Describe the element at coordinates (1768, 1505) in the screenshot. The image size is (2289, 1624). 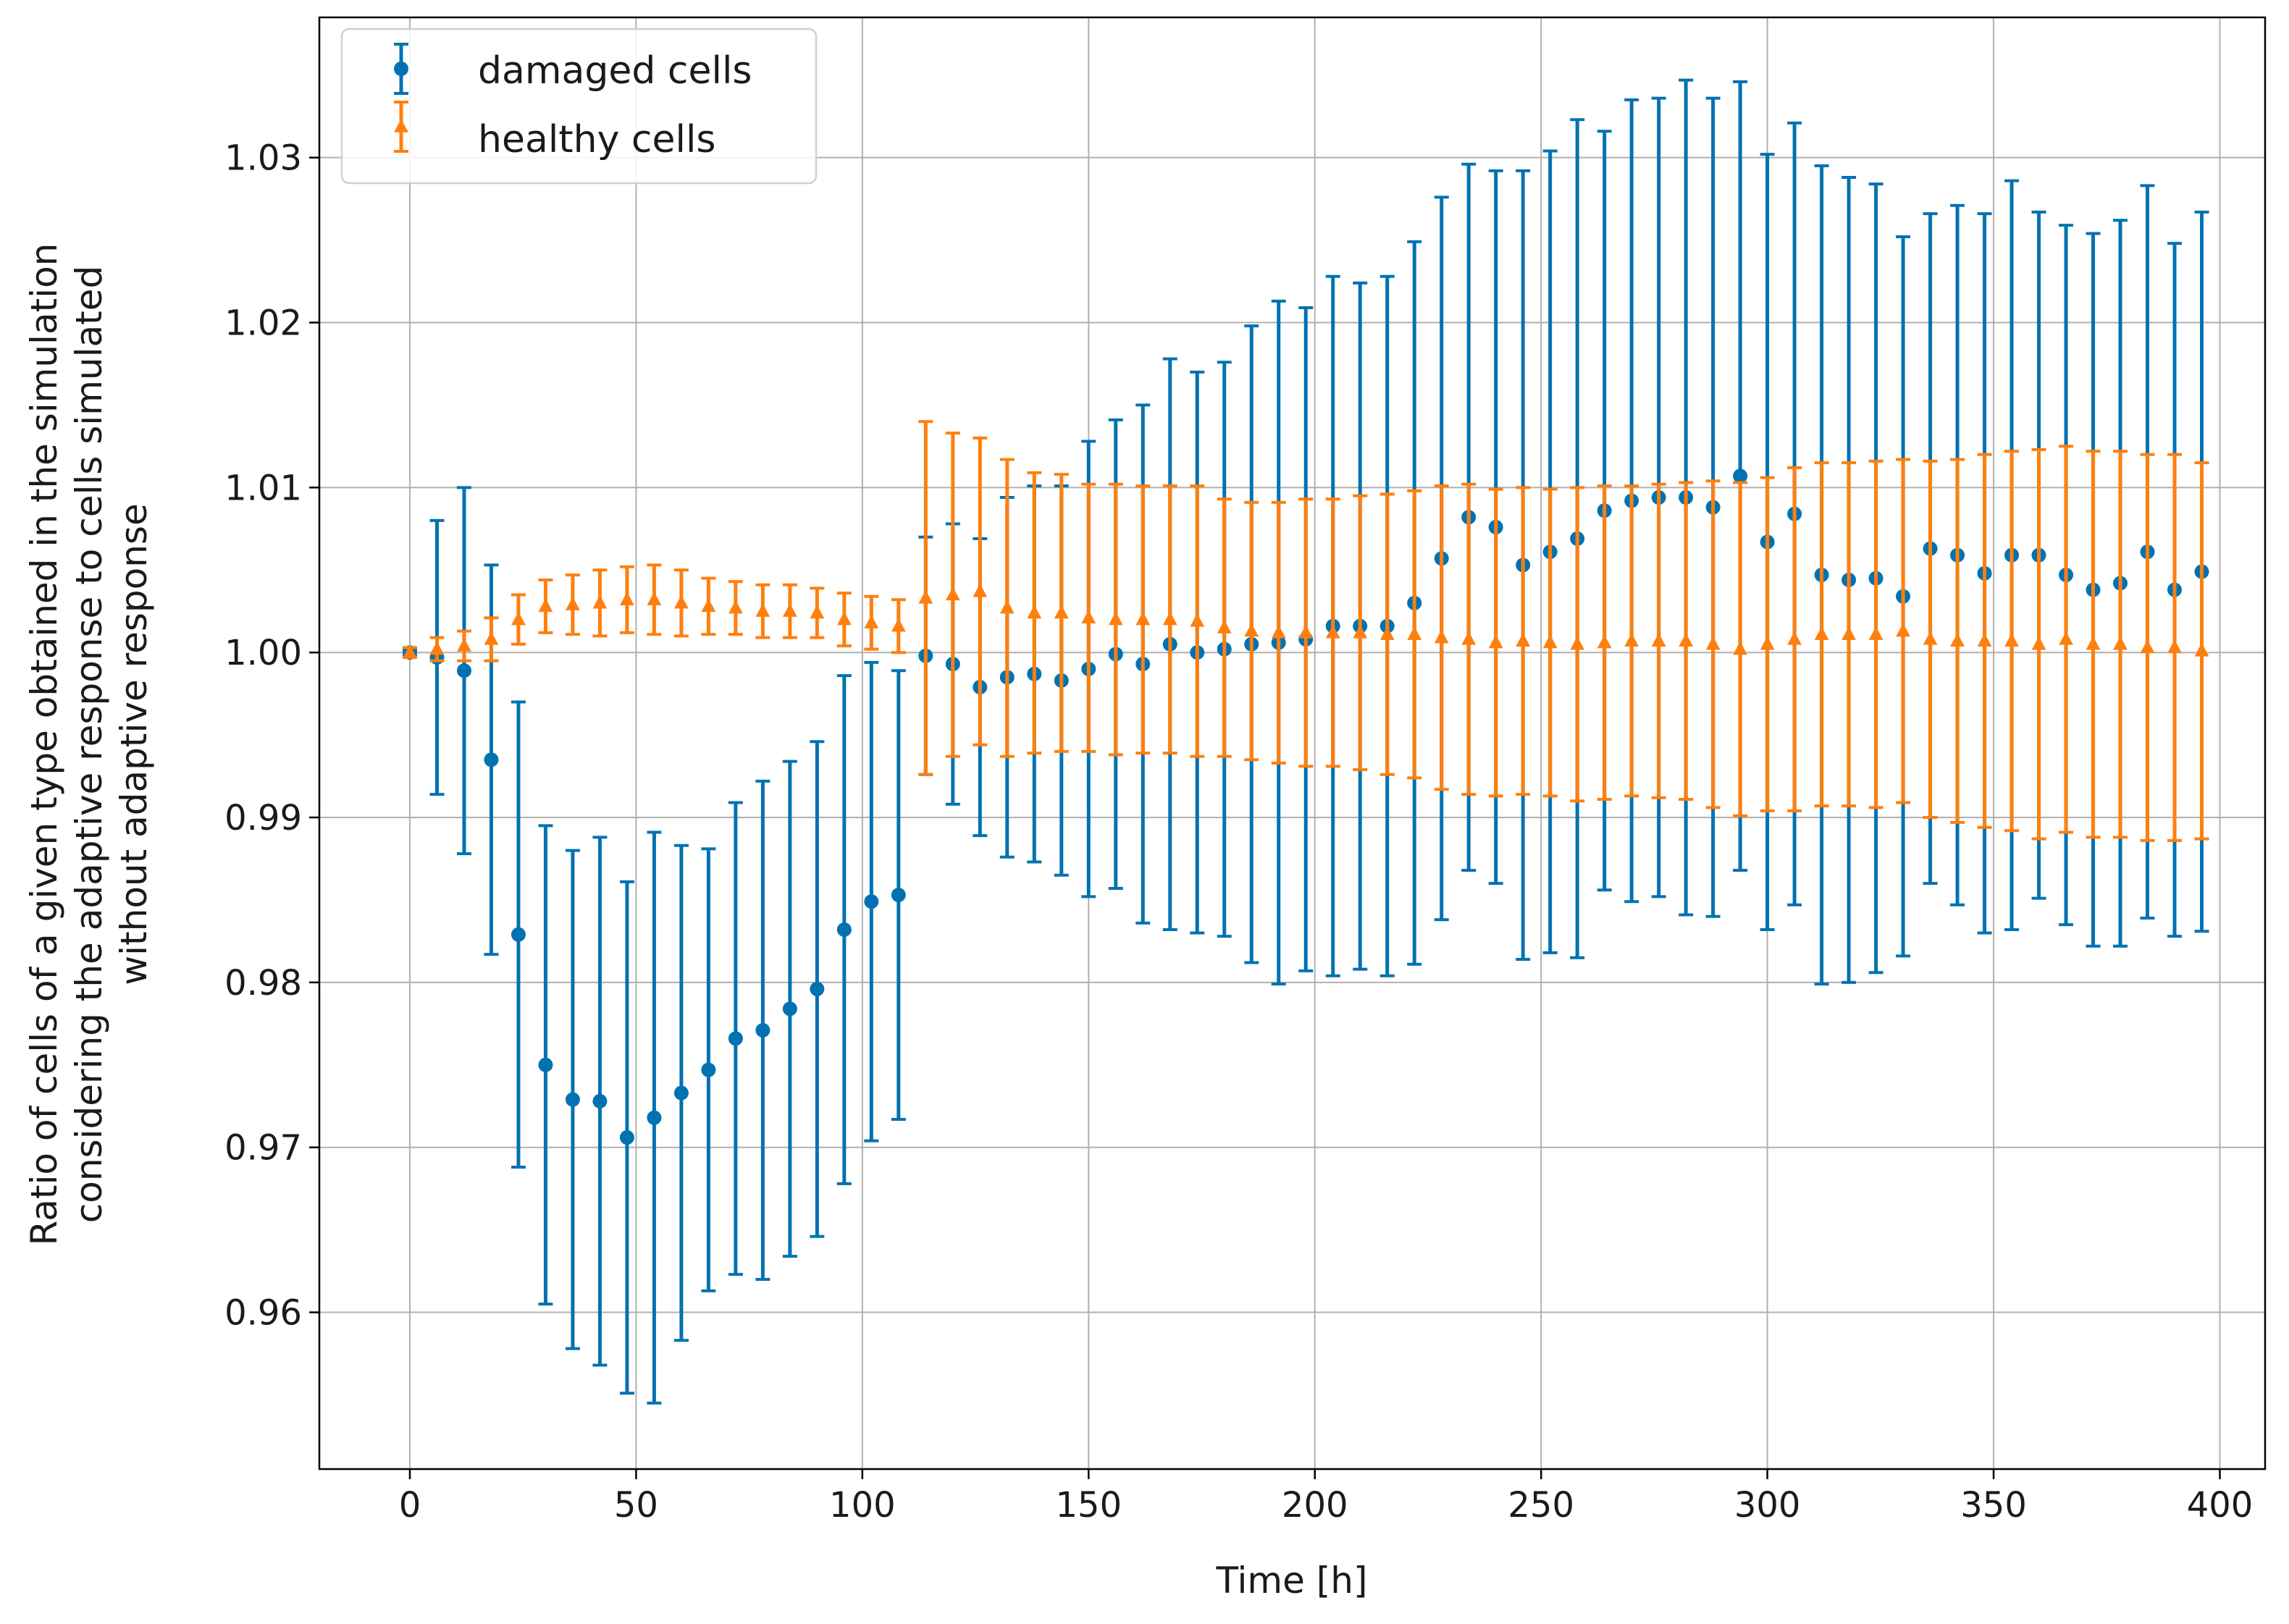
I see `x-tick-label: 300` at that location.